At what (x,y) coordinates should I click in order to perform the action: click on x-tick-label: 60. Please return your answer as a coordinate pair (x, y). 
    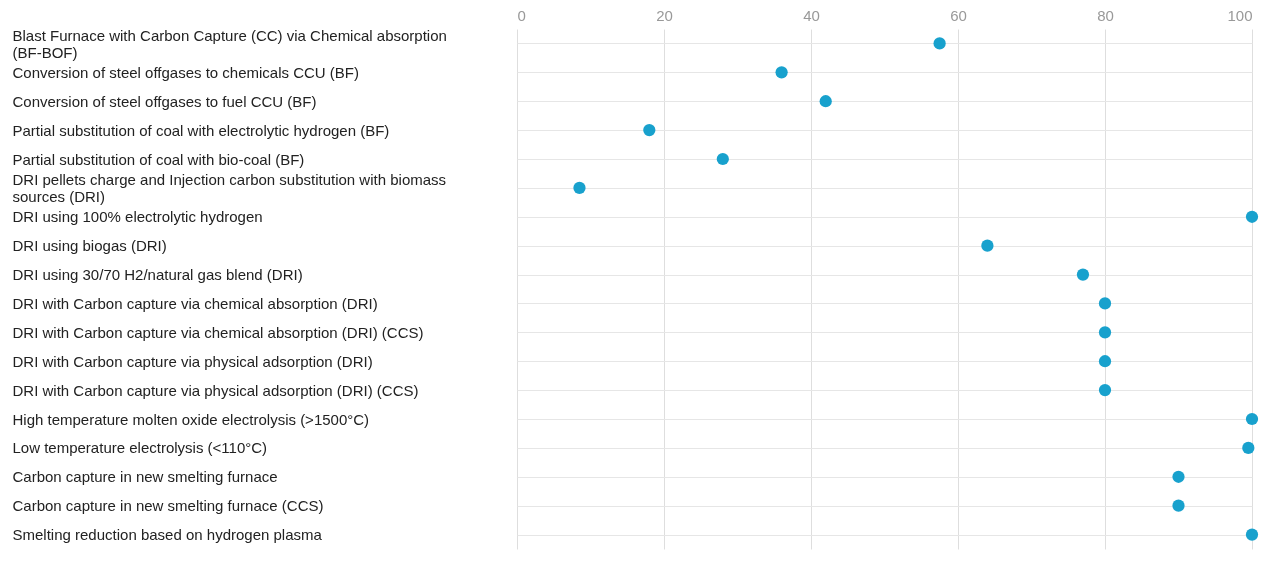
    Looking at the image, I should click on (958, 15).